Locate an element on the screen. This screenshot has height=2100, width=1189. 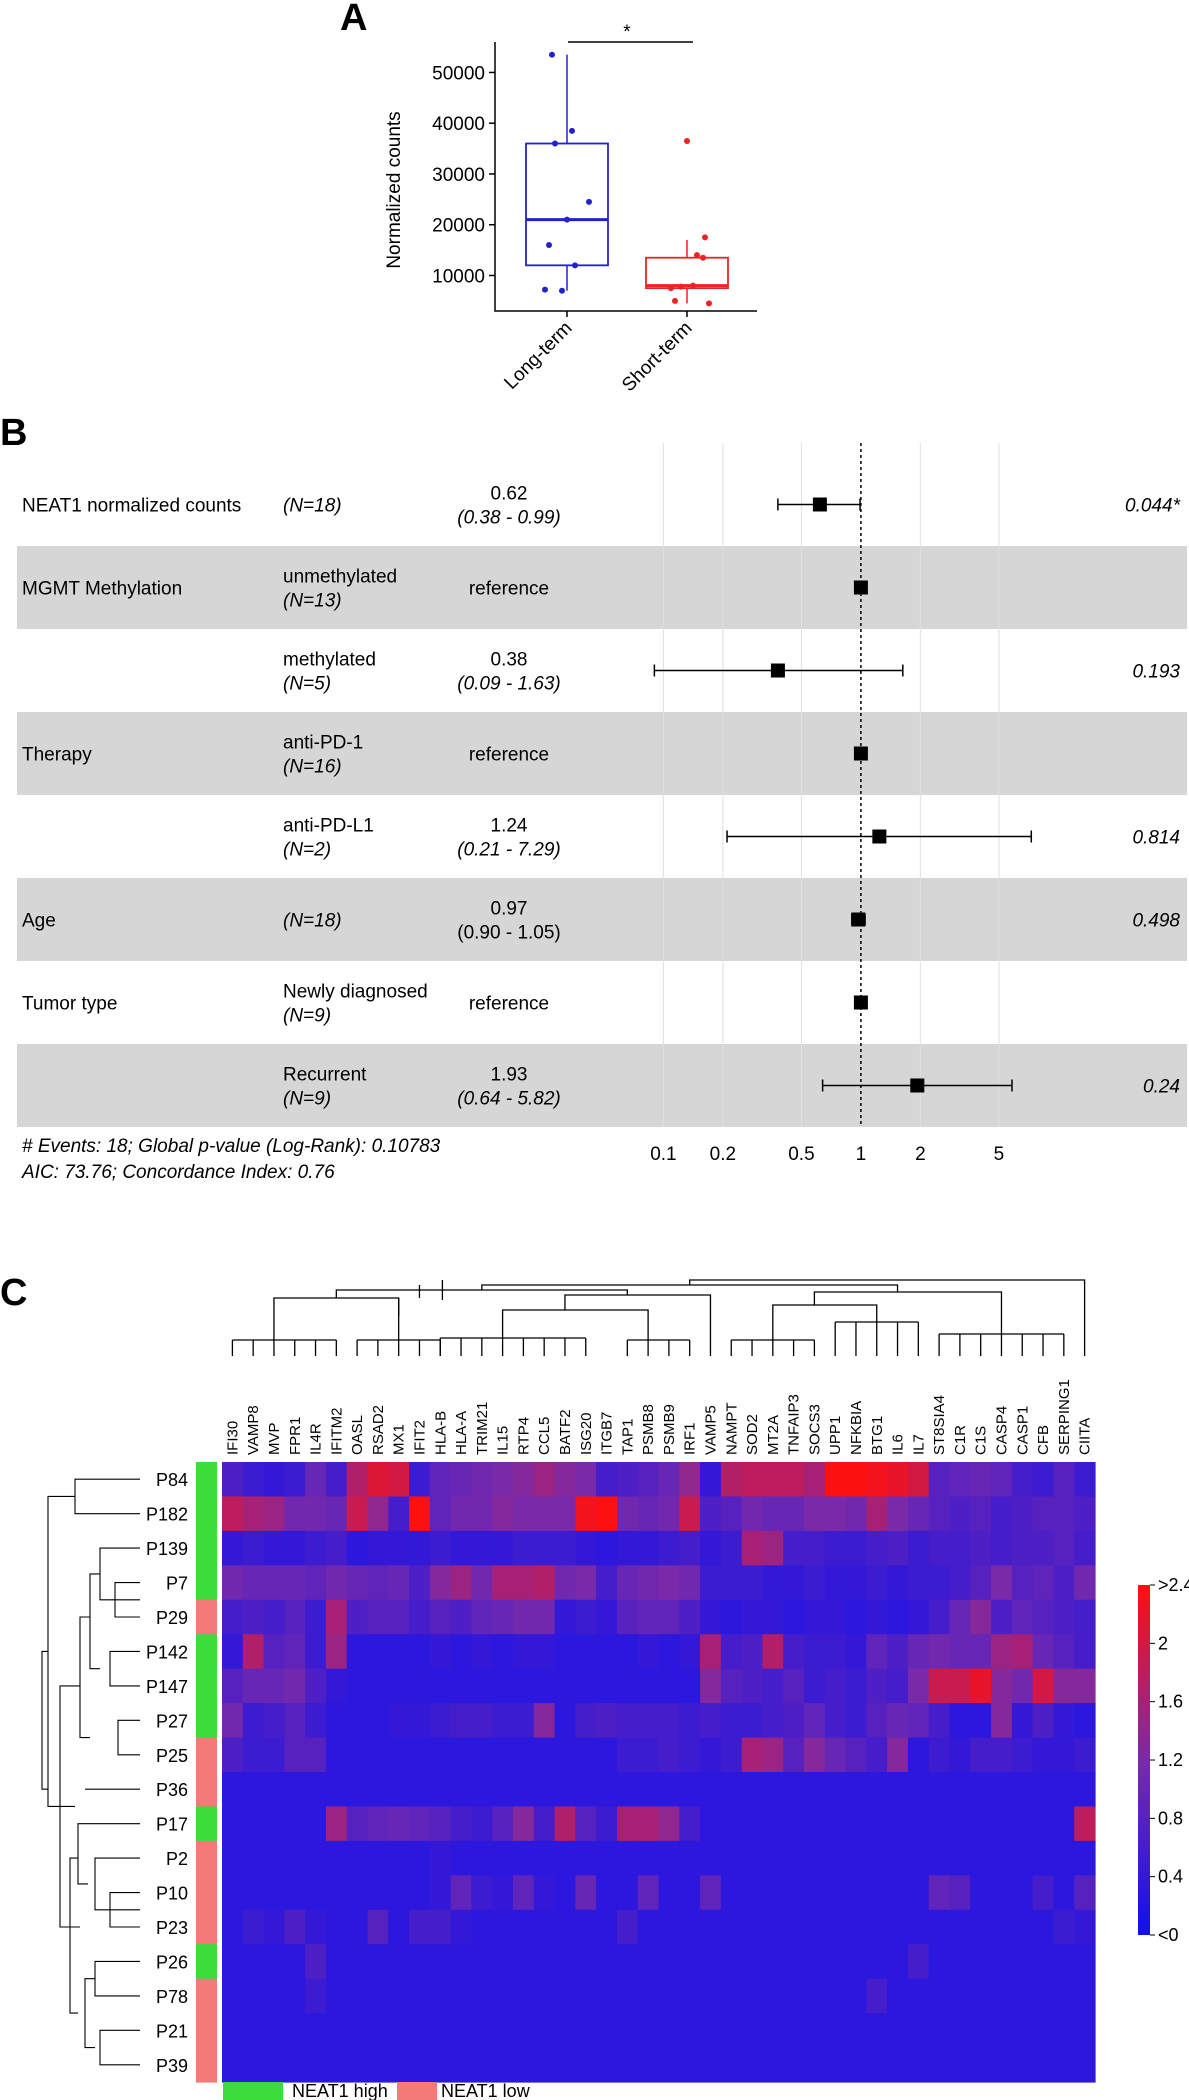
forest-x-tick-label: 0.5 is located at coordinates (801, 1154).